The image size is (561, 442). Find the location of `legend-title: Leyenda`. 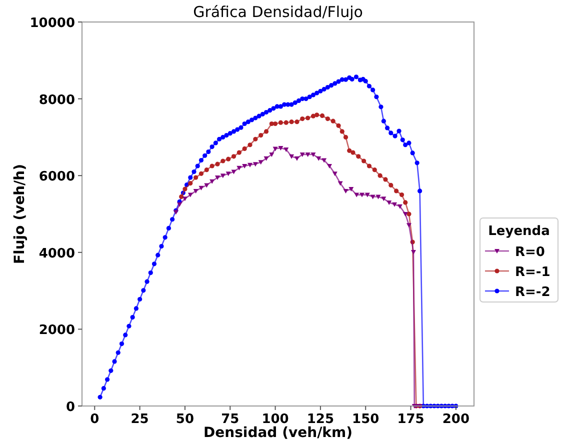

legend-title: Leyenda is located at coordinates (519, 231).